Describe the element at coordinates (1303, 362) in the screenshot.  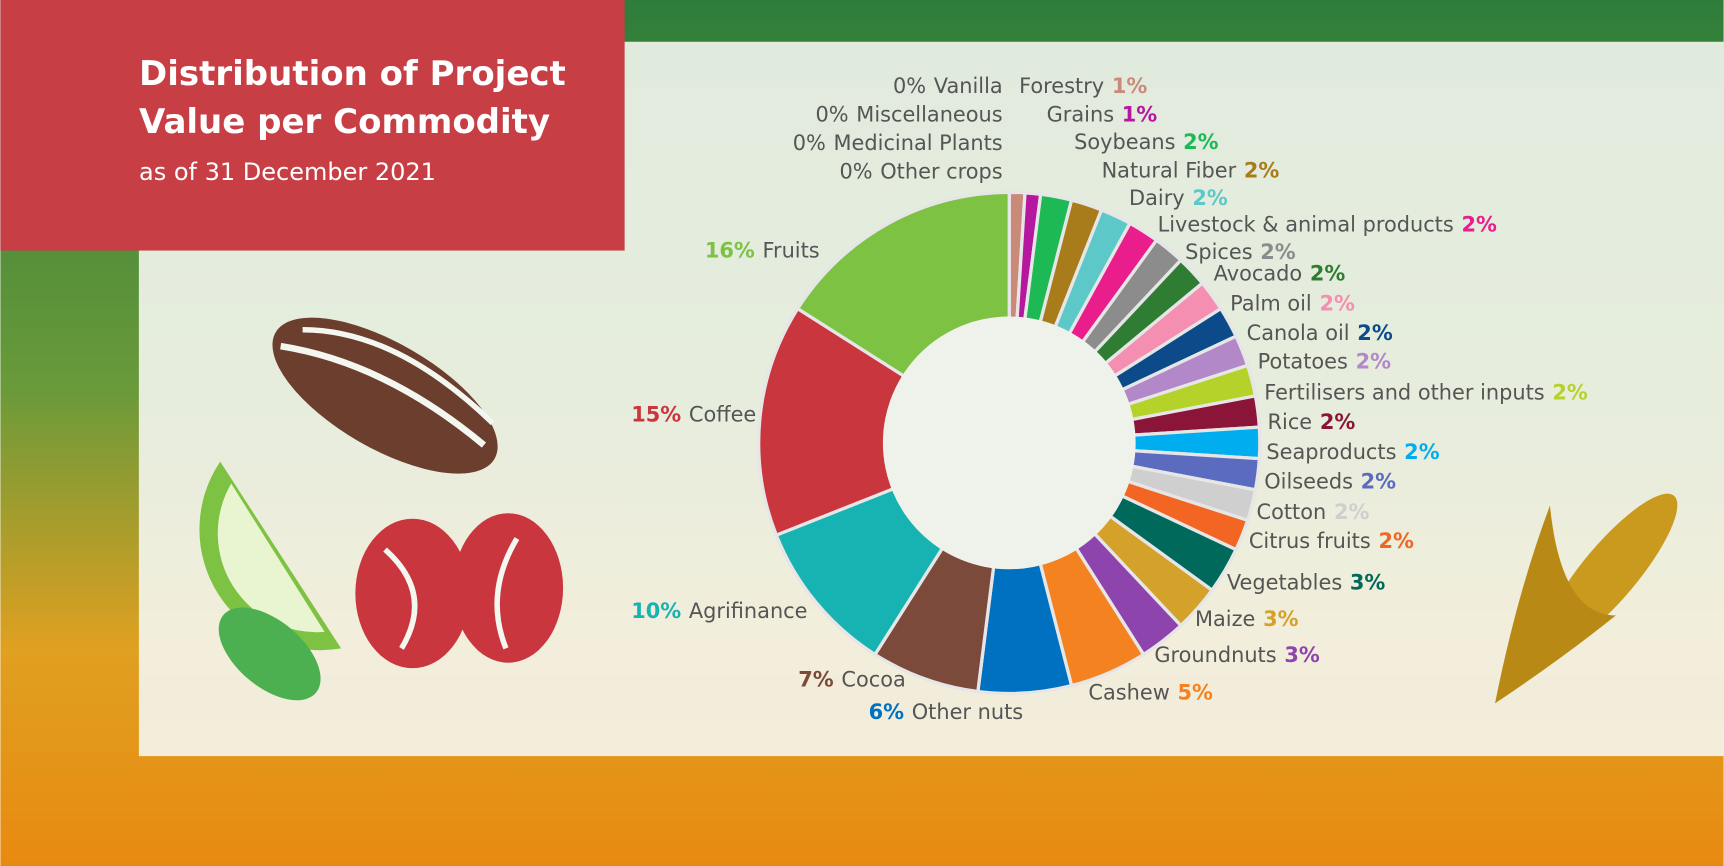
I see `category-label: Potatoes` at that location.